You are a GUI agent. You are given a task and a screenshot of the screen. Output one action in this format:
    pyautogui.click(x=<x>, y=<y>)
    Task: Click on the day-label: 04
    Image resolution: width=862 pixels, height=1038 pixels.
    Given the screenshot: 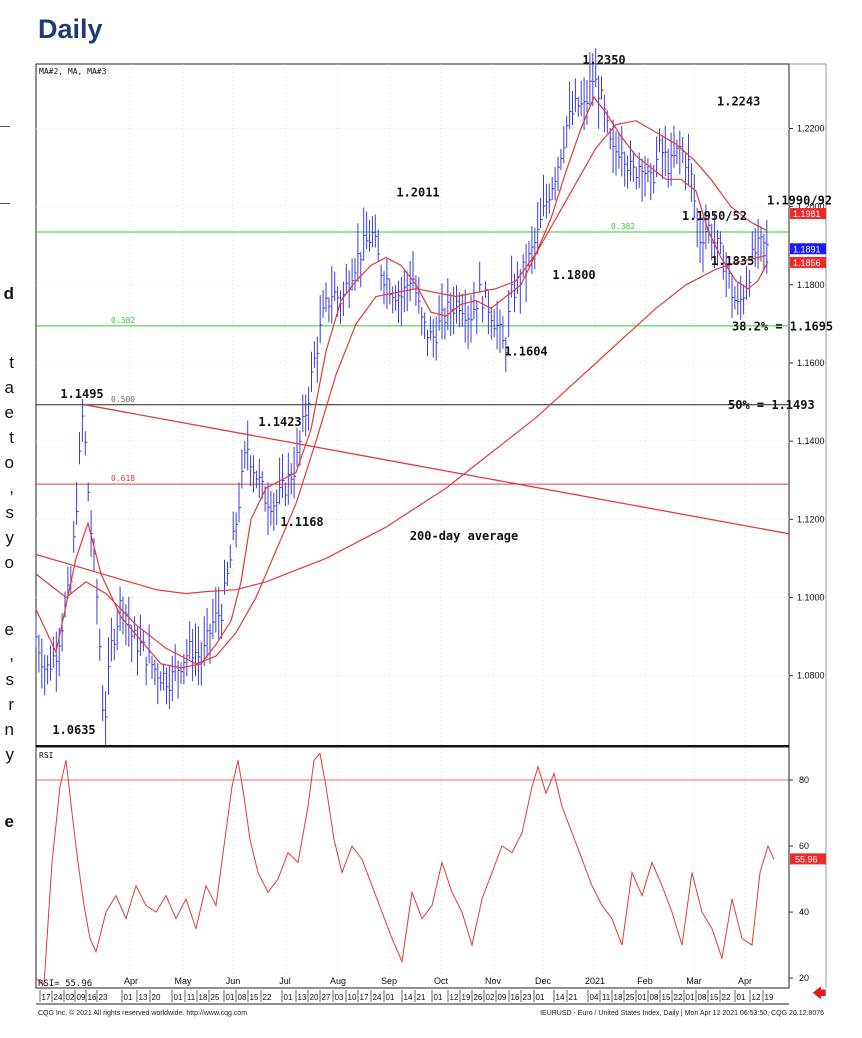 What is the action you would take?
    pyautogui.click(x=594, y=997)
    